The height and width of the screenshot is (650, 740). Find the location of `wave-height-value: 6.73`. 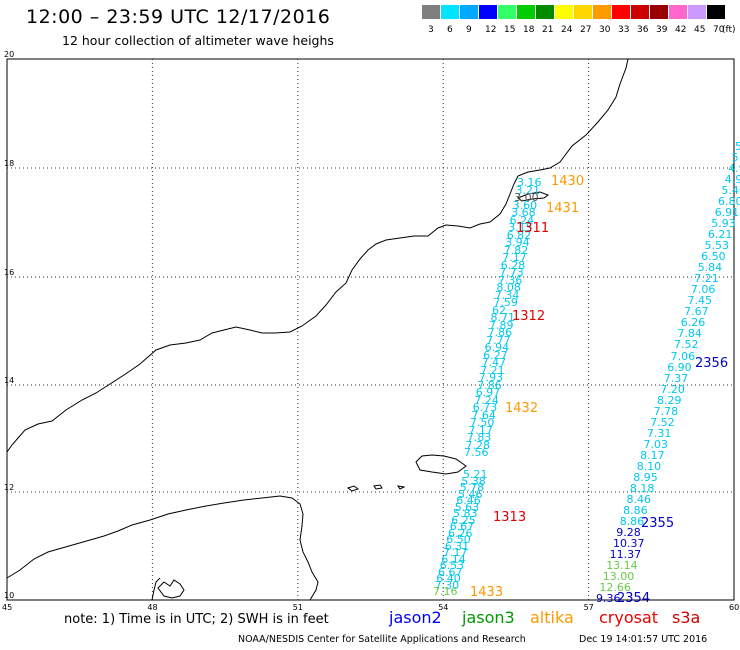

wave-height-value: 6.73 is located at coordinates (485, 407).